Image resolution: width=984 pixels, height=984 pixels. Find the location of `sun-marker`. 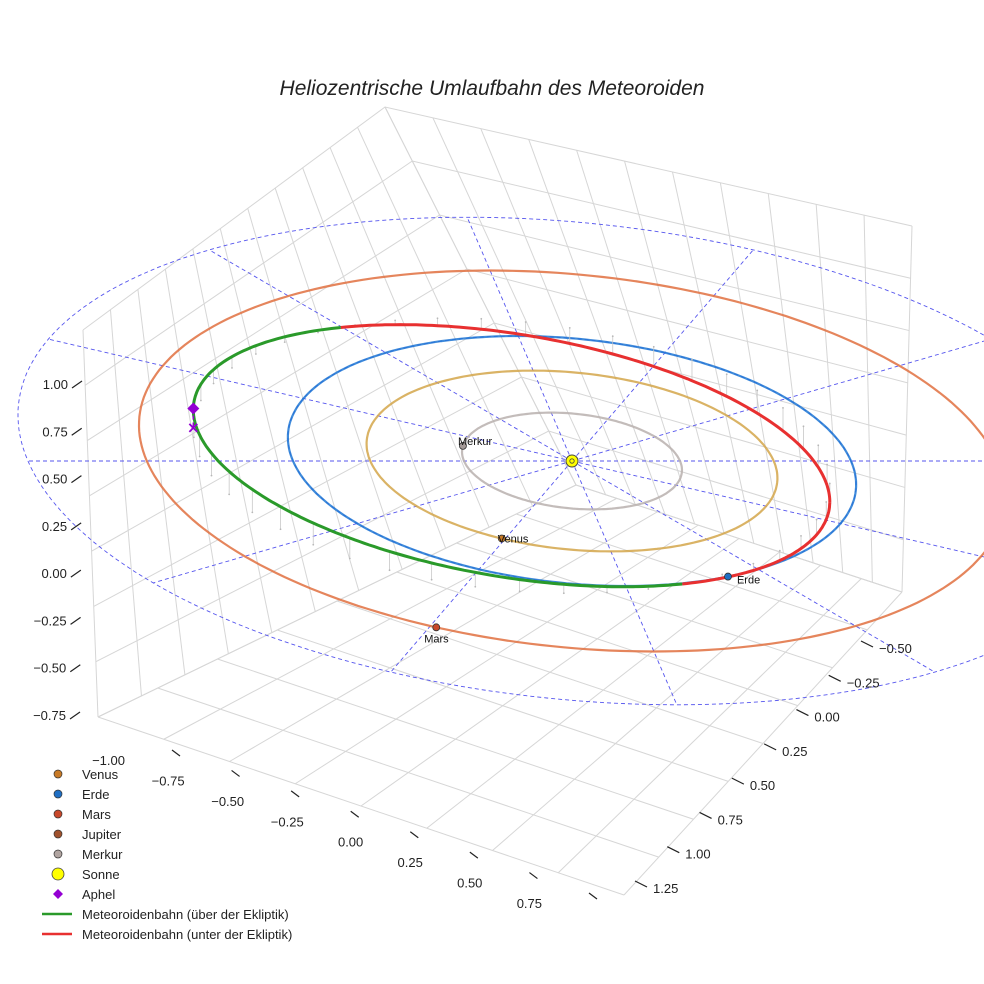

sun-marker is located at coordinates (572, 461).